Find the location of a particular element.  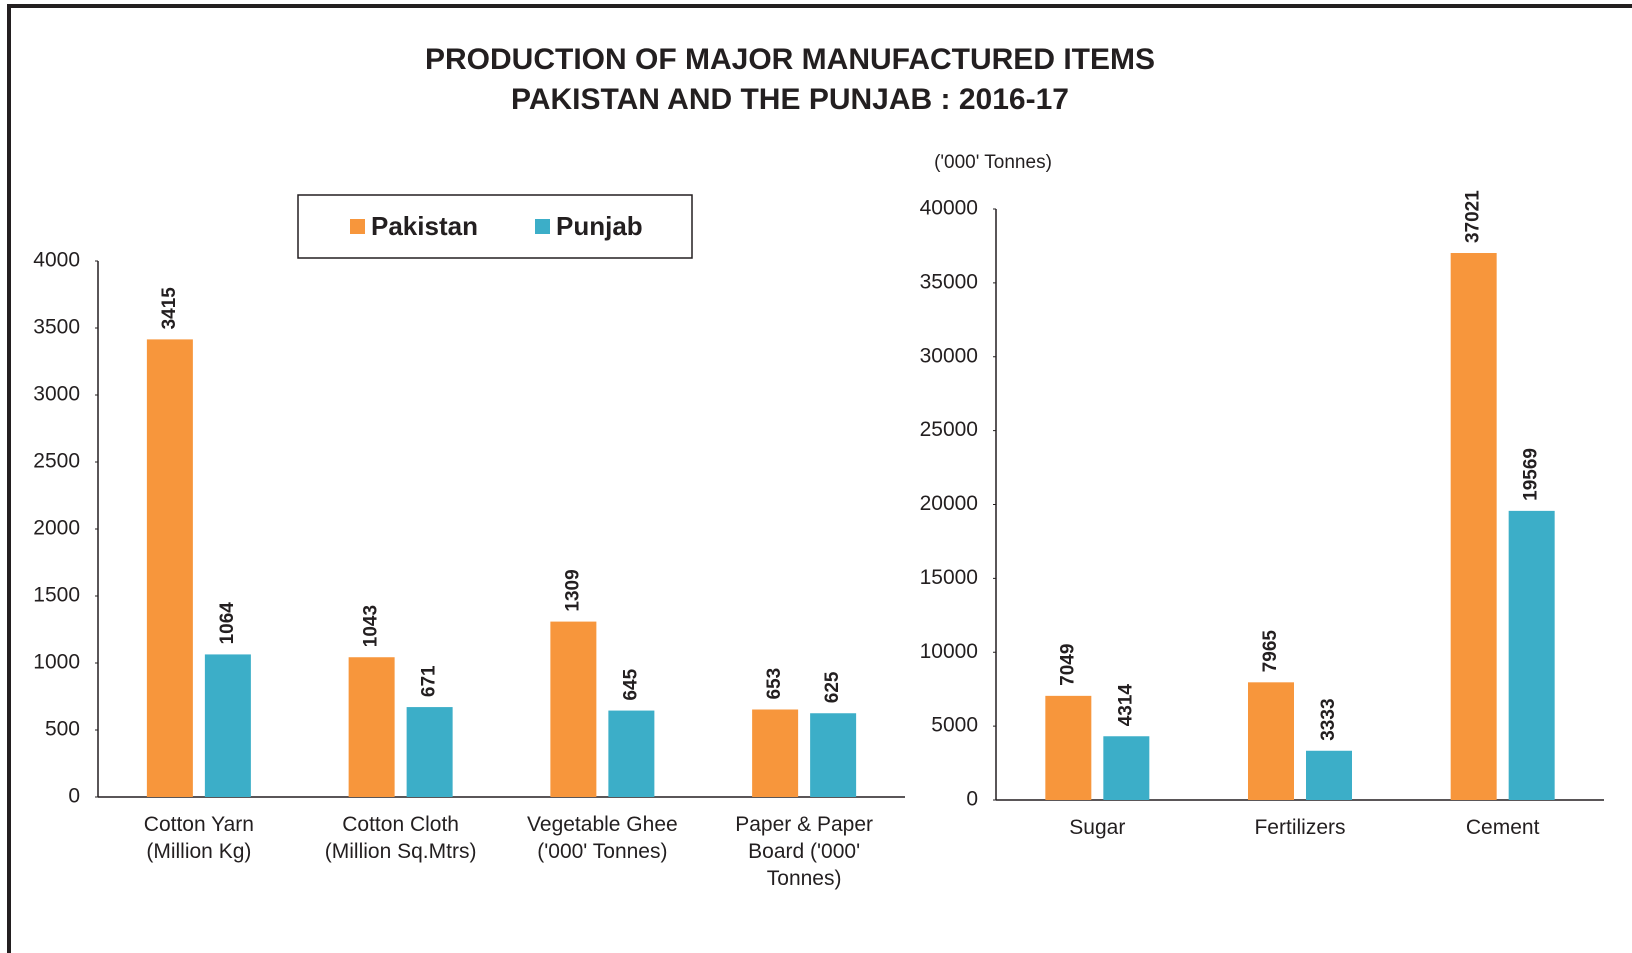

data-label: 653 is located at coordinates (774, 684).